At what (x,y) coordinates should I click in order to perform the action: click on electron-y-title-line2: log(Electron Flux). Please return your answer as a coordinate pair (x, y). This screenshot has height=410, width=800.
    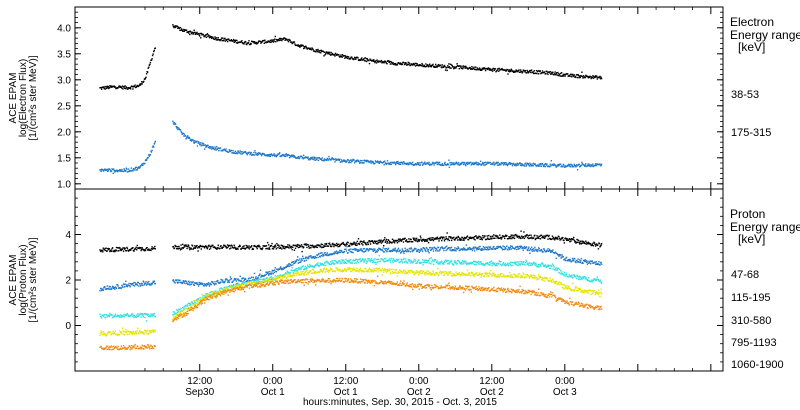
    Looking at the image, I should click on (23, 98).